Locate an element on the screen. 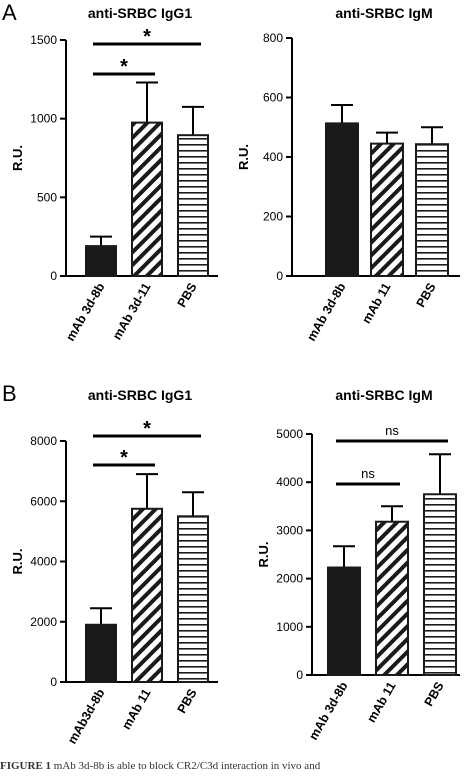 The height and width of the screenshot is (776, 474). x-tick-label: mAb 3d-11 is located at coordinates (132, 311).